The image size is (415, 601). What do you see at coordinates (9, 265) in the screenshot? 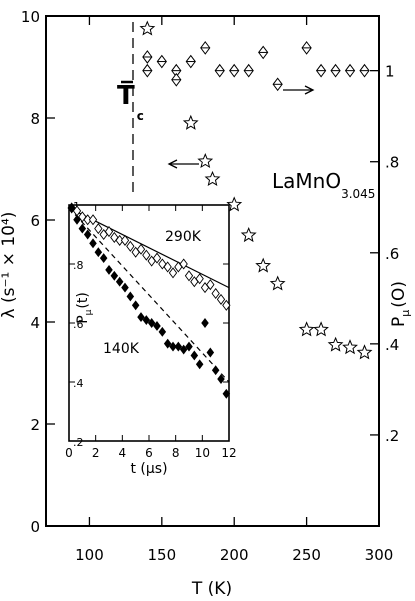
I see `y-axis-label-left: λ (s⁻¹ × 10⁴)` at bounding box center [9, 265].